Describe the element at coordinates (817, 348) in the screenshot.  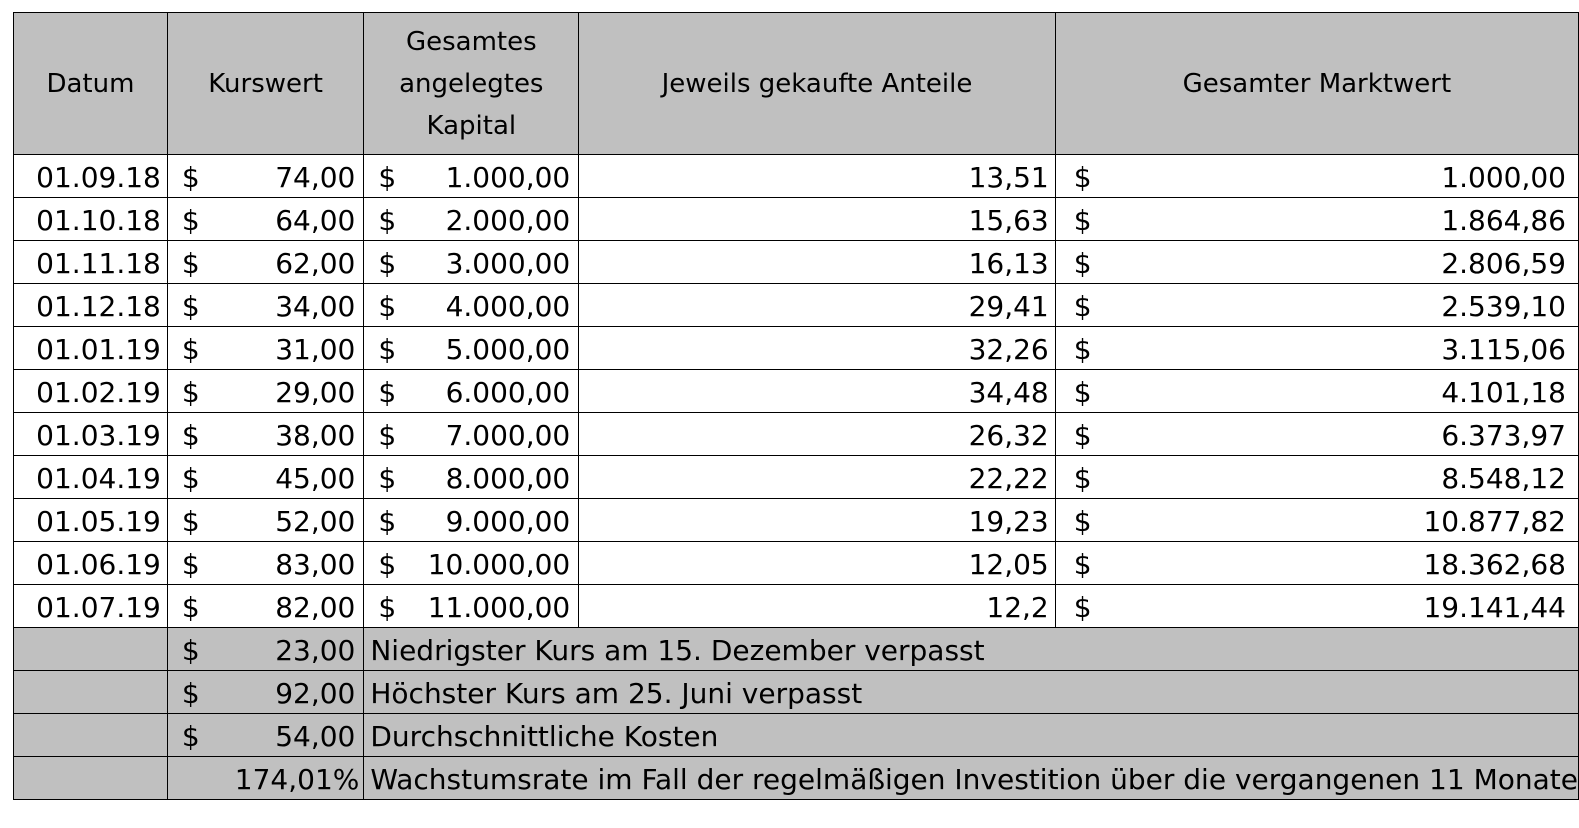
I see `anteile-cell: 32,26` at that location.